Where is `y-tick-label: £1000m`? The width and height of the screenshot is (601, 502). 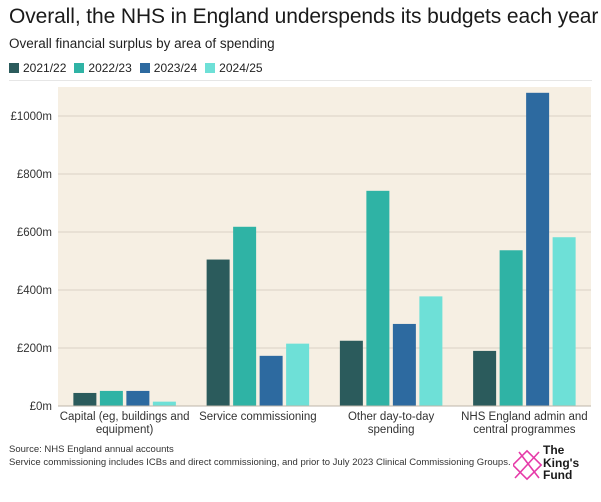 y-tick-label: £1000m is located at coordinates (31, 117).